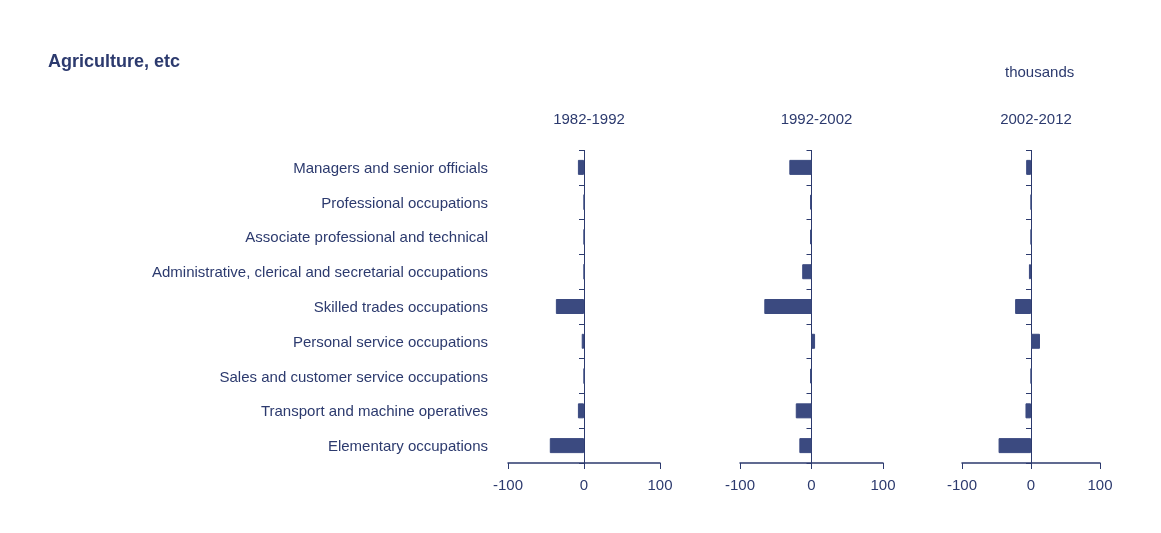 This screenshot has width=1161, height=533. What do you see at coordinates (374, 411) in the screenshot?
I see `y-tick-label: Transport and machine operatives` at bounding box center [374, 411].